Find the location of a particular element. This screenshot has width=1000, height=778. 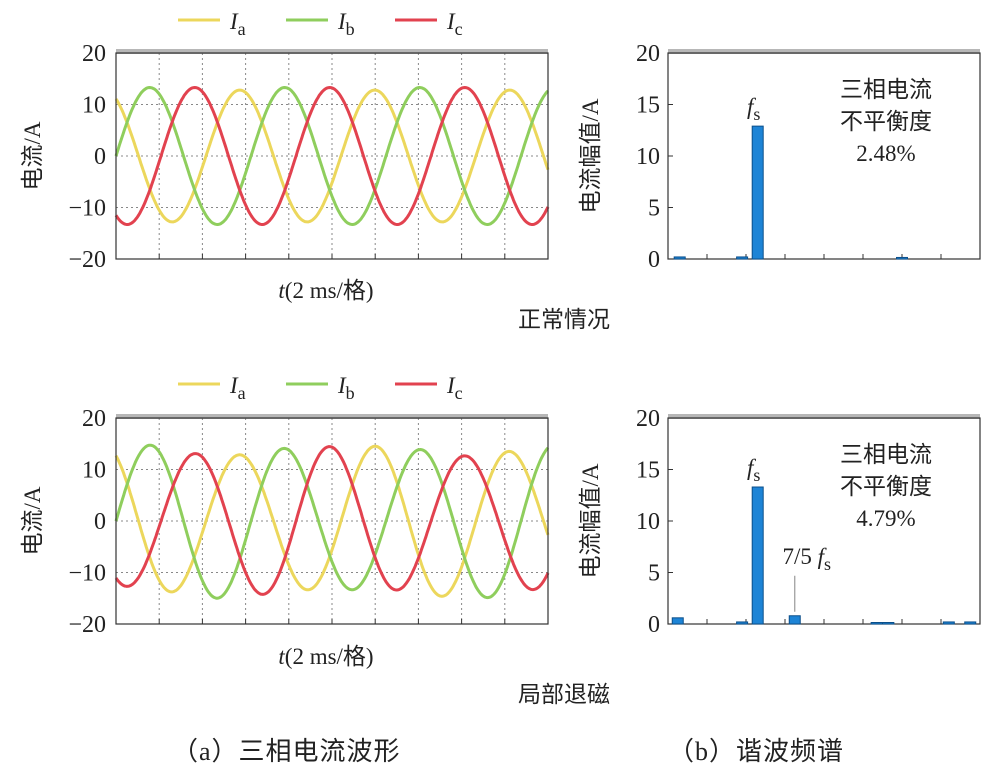

annotation-line: 2.48% is located at coordinates (885, 153).